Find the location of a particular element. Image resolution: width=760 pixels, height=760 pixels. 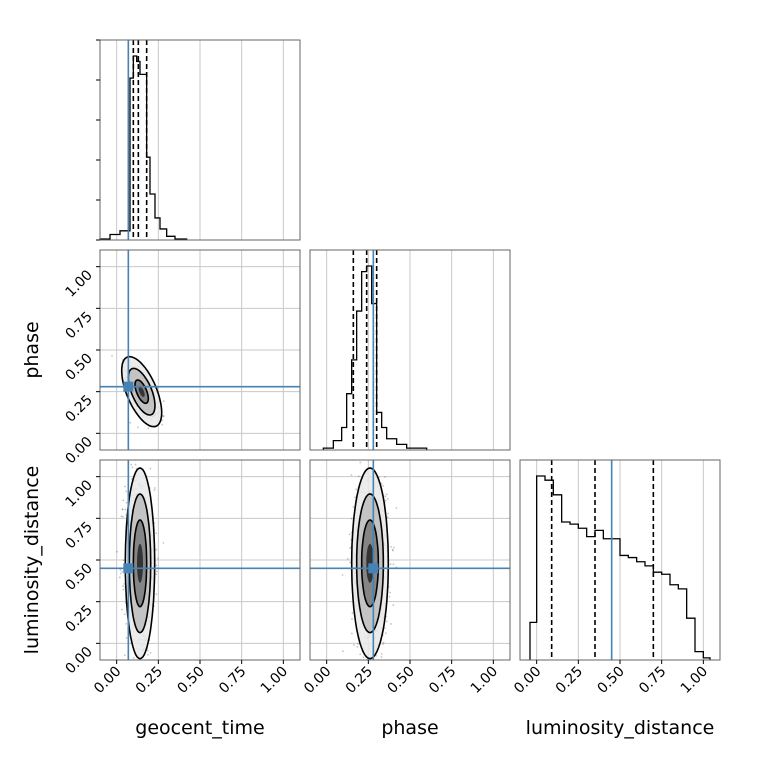

xtick-label-luminosity_distance-1: 0.25 is located at coordinates (569, 680).